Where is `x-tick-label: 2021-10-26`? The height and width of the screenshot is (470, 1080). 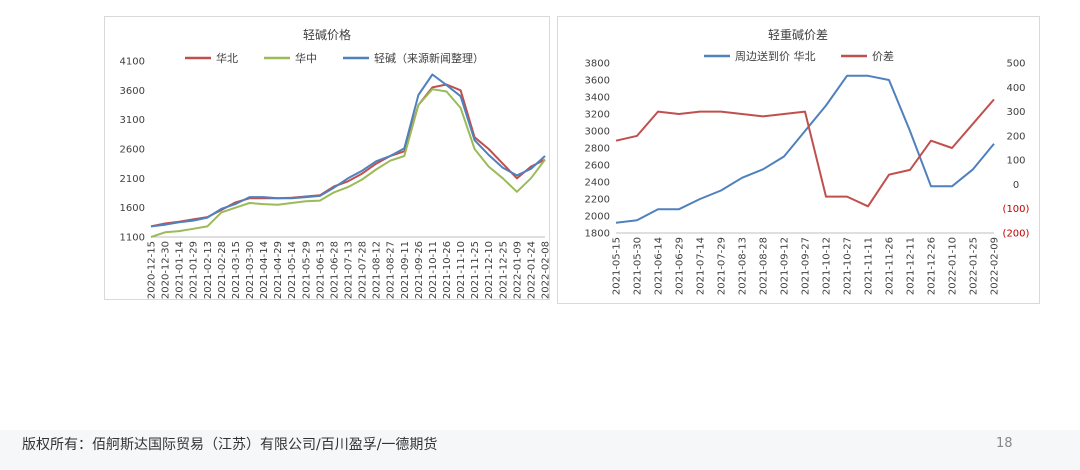
x-tick-label: 2021-10-26 is located at coordinates (447, 270).